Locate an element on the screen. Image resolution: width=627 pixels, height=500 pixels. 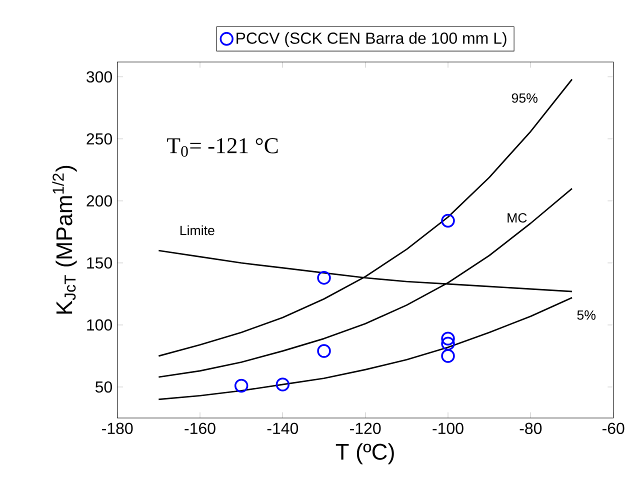
y-tick-label: 250 is located at coordinates (99, 139).